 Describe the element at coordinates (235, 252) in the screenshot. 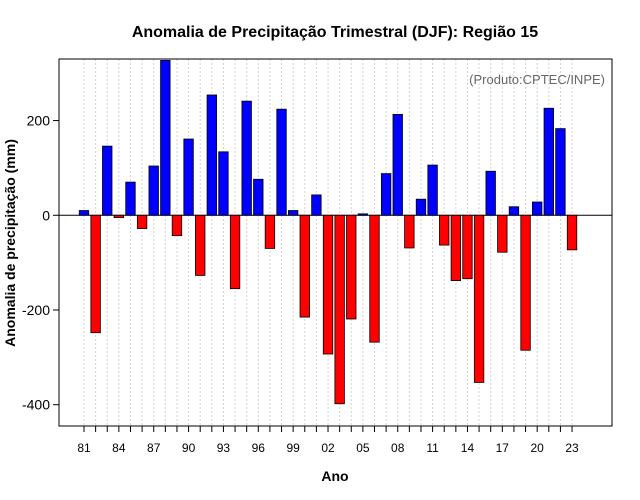

I see `bar-1994` at that location.